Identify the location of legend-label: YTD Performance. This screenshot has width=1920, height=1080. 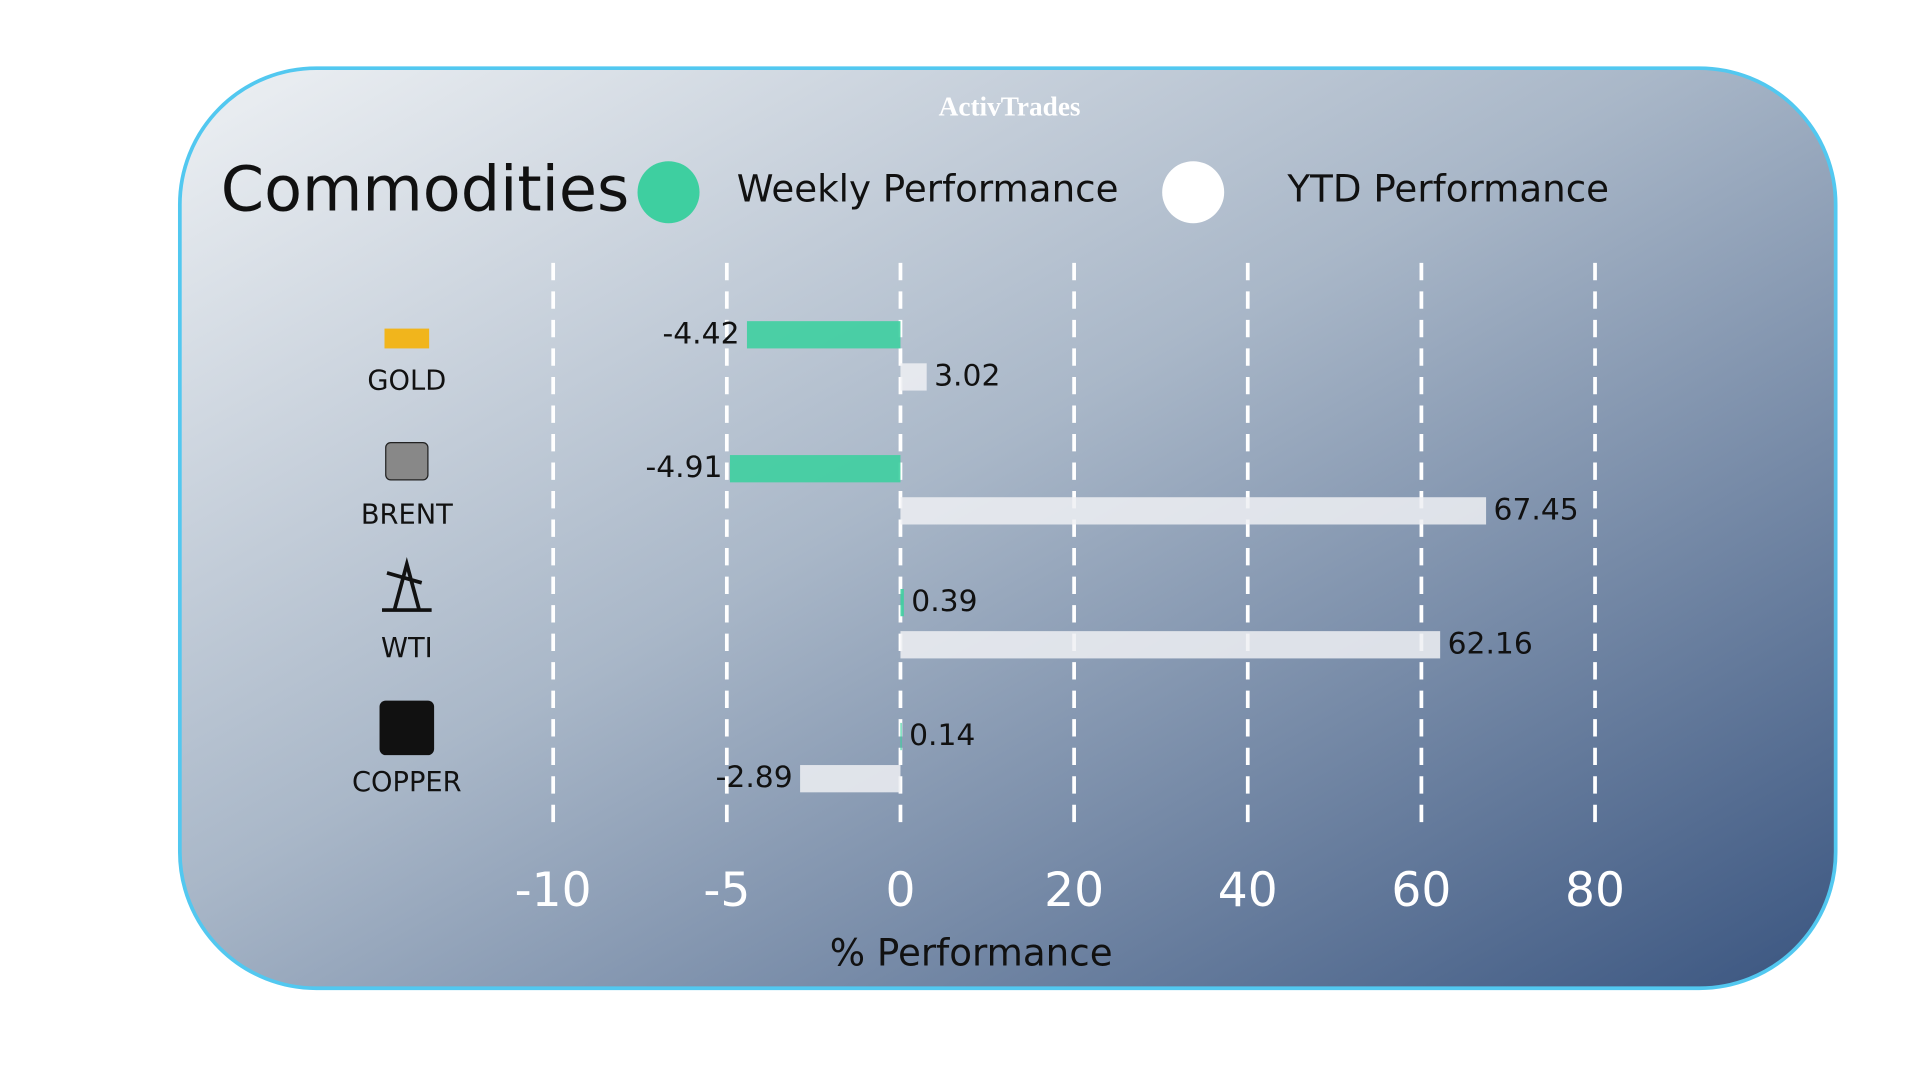
(1447, 188).